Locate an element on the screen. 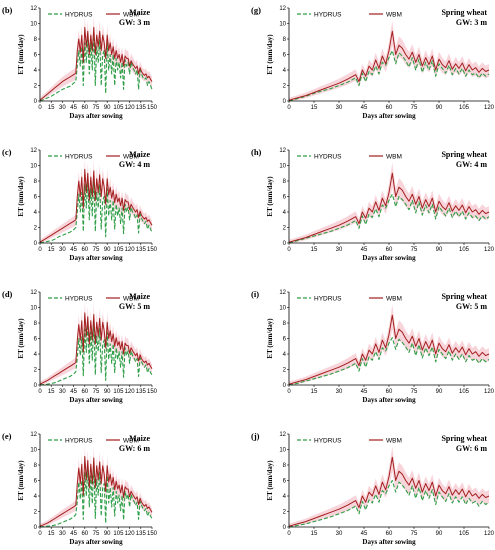 This screenshot has height=550, width=495. panel-label: (j) is located at coordinates (255, 436).